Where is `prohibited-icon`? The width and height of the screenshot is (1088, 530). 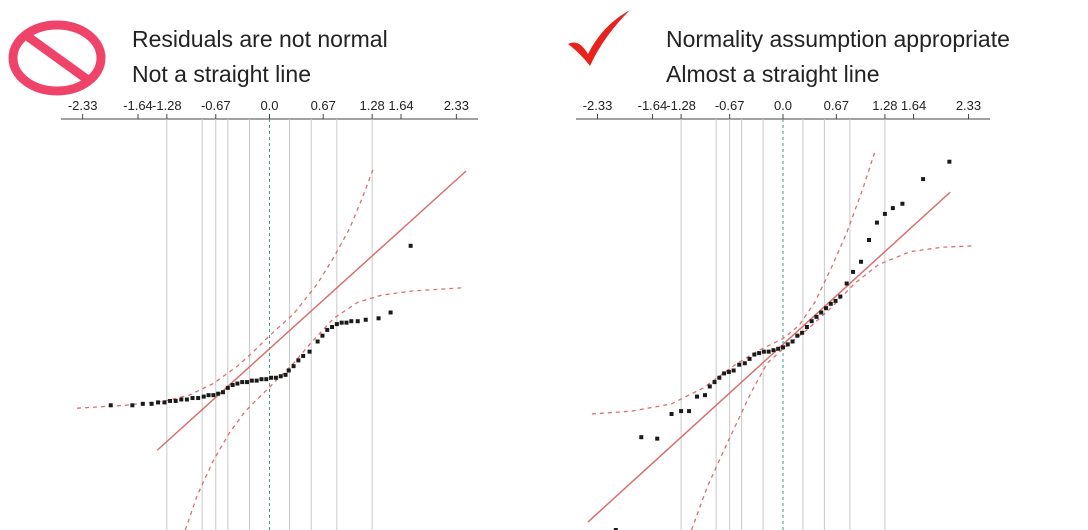 prohibited-icon is located at coordinates (57, 58).